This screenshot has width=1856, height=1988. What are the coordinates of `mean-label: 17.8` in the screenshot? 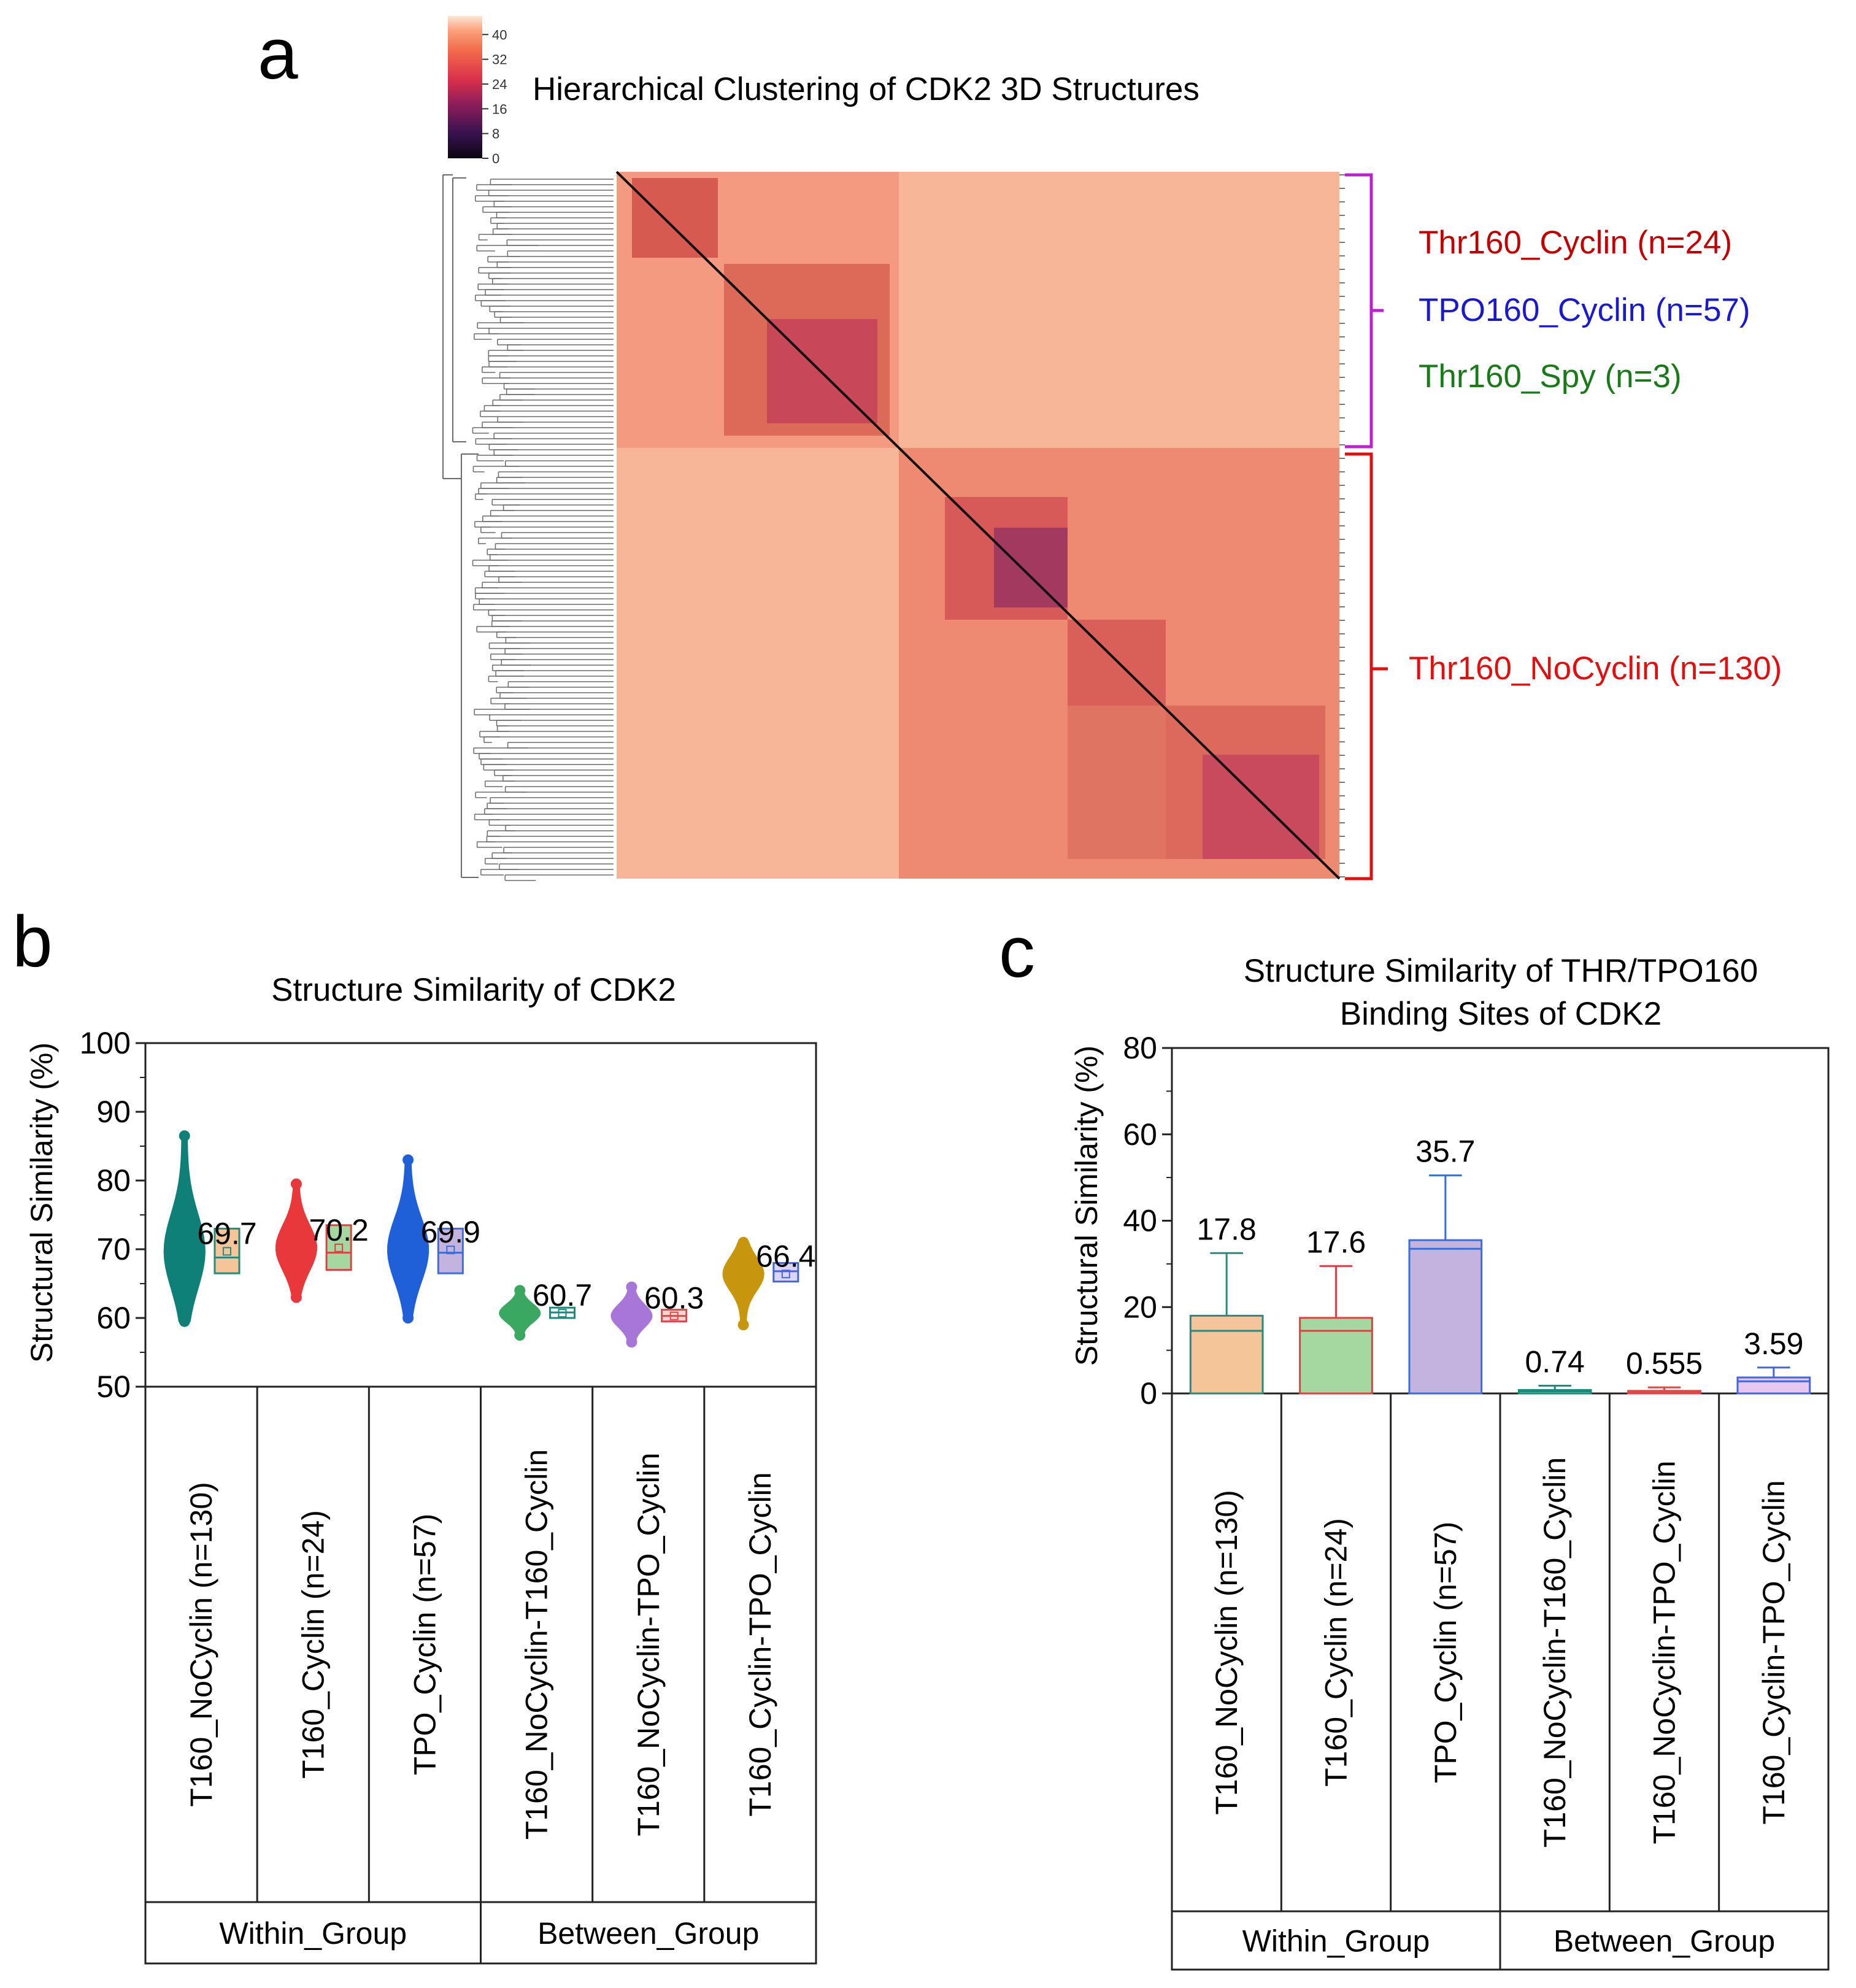 It's located at (1227, 1229).